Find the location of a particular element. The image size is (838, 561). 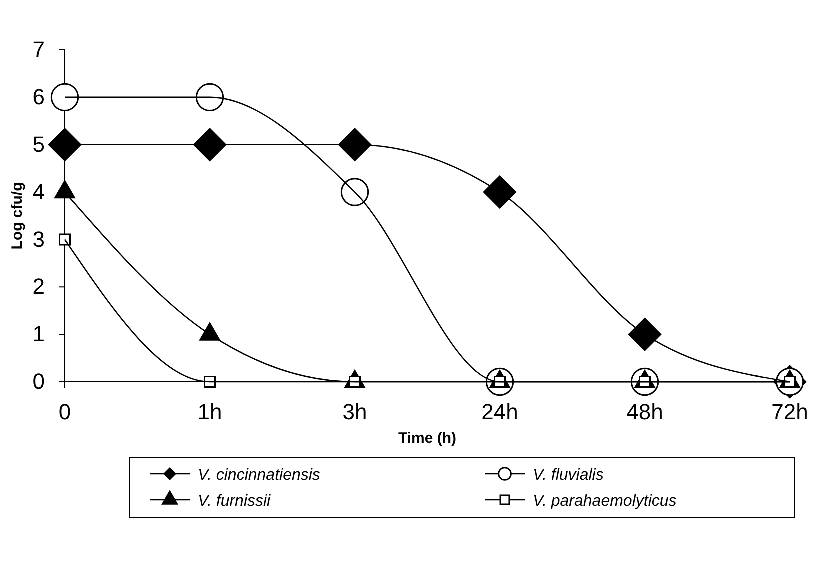

y-tick-label: 2 is located at coordinates (38, 287).